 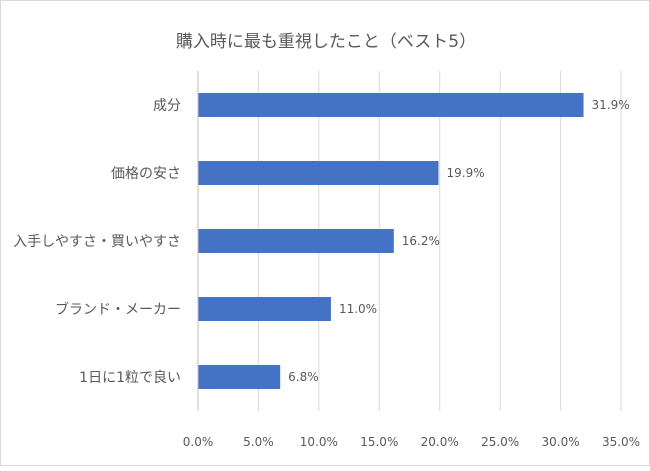 I want to click on data-label: 11.0%, so click(x=358, y=309).